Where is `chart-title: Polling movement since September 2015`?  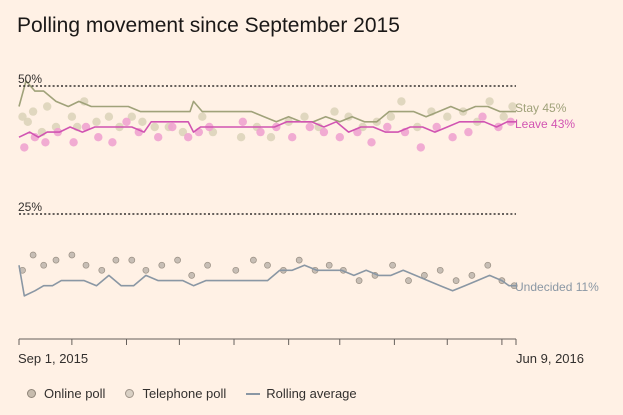
chart-title: Polling movement since September 2015 is located at coordinates (208, 25).